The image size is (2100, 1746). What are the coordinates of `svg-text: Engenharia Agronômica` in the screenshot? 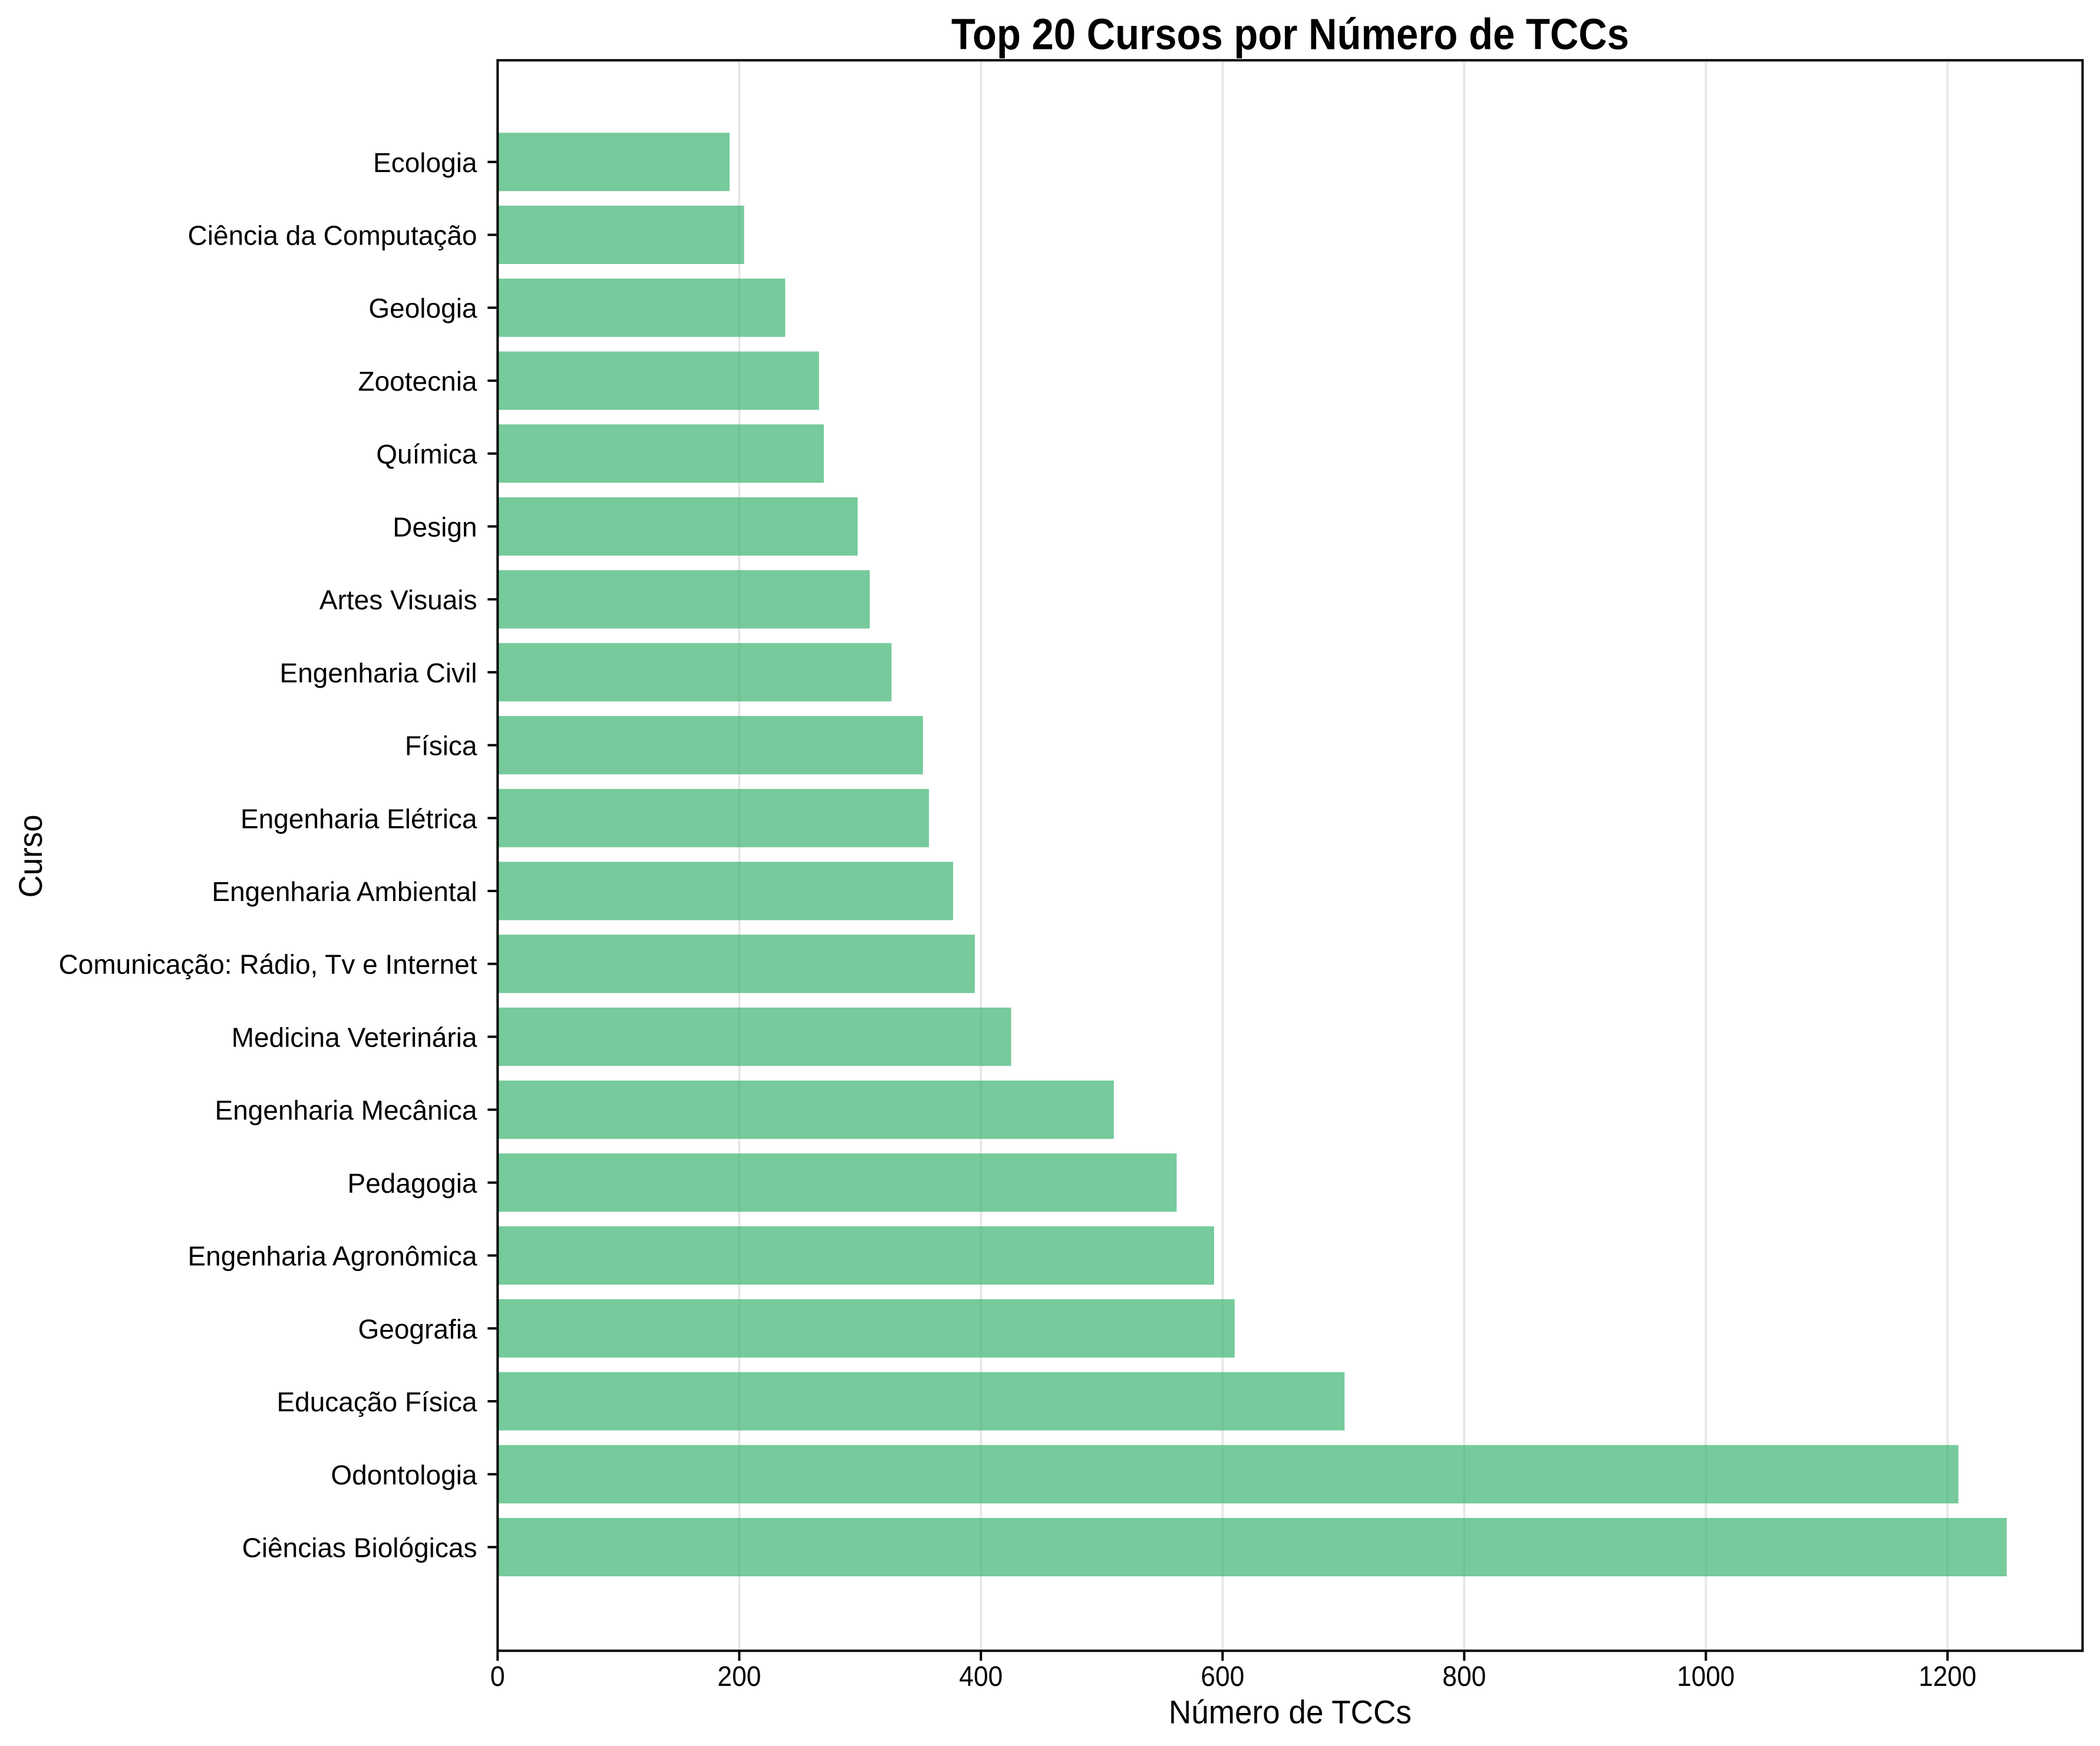 It's located at (332, 1256).